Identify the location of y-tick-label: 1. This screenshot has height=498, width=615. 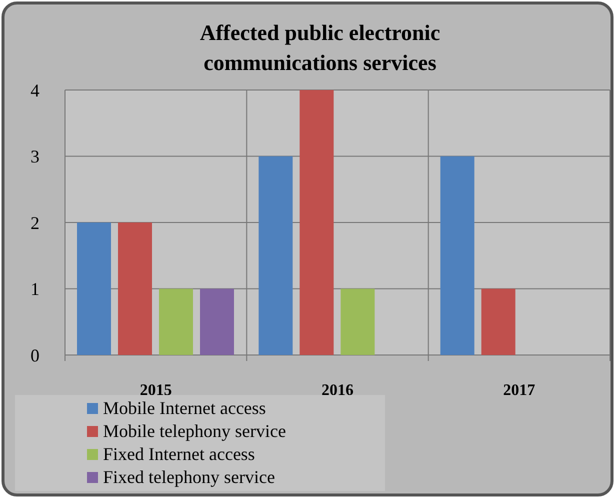
(35, 289).